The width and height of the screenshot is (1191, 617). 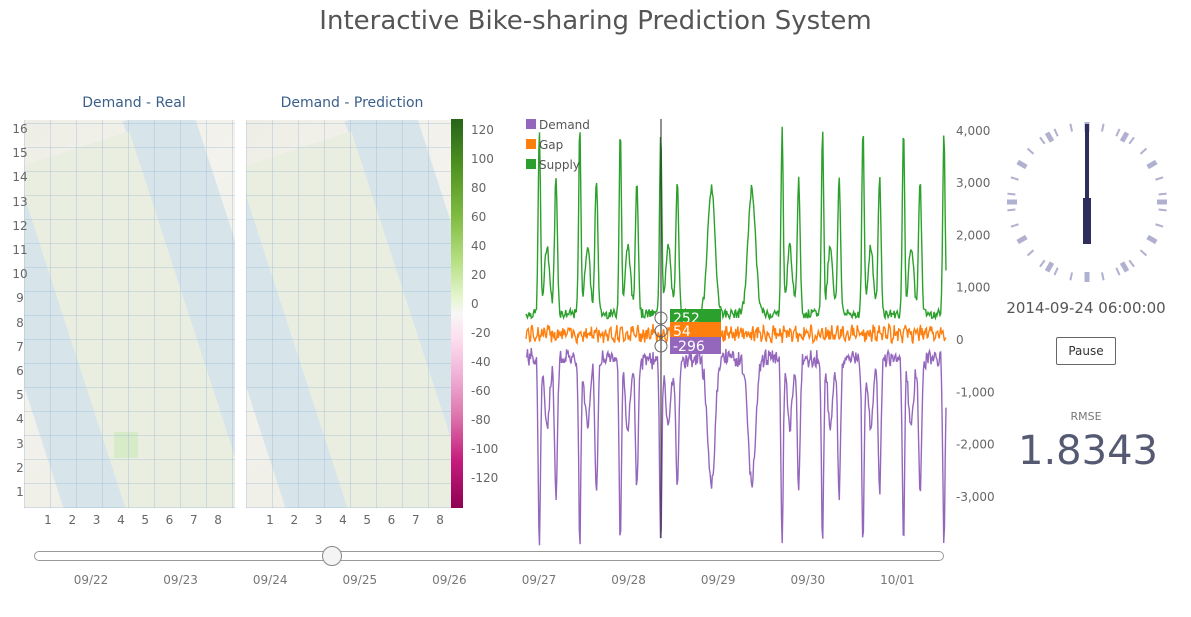 What do you see at coordinates (482, 130) in the screenshot?
I see `colorbar-tick: 120` at bounding box center [482, 130].